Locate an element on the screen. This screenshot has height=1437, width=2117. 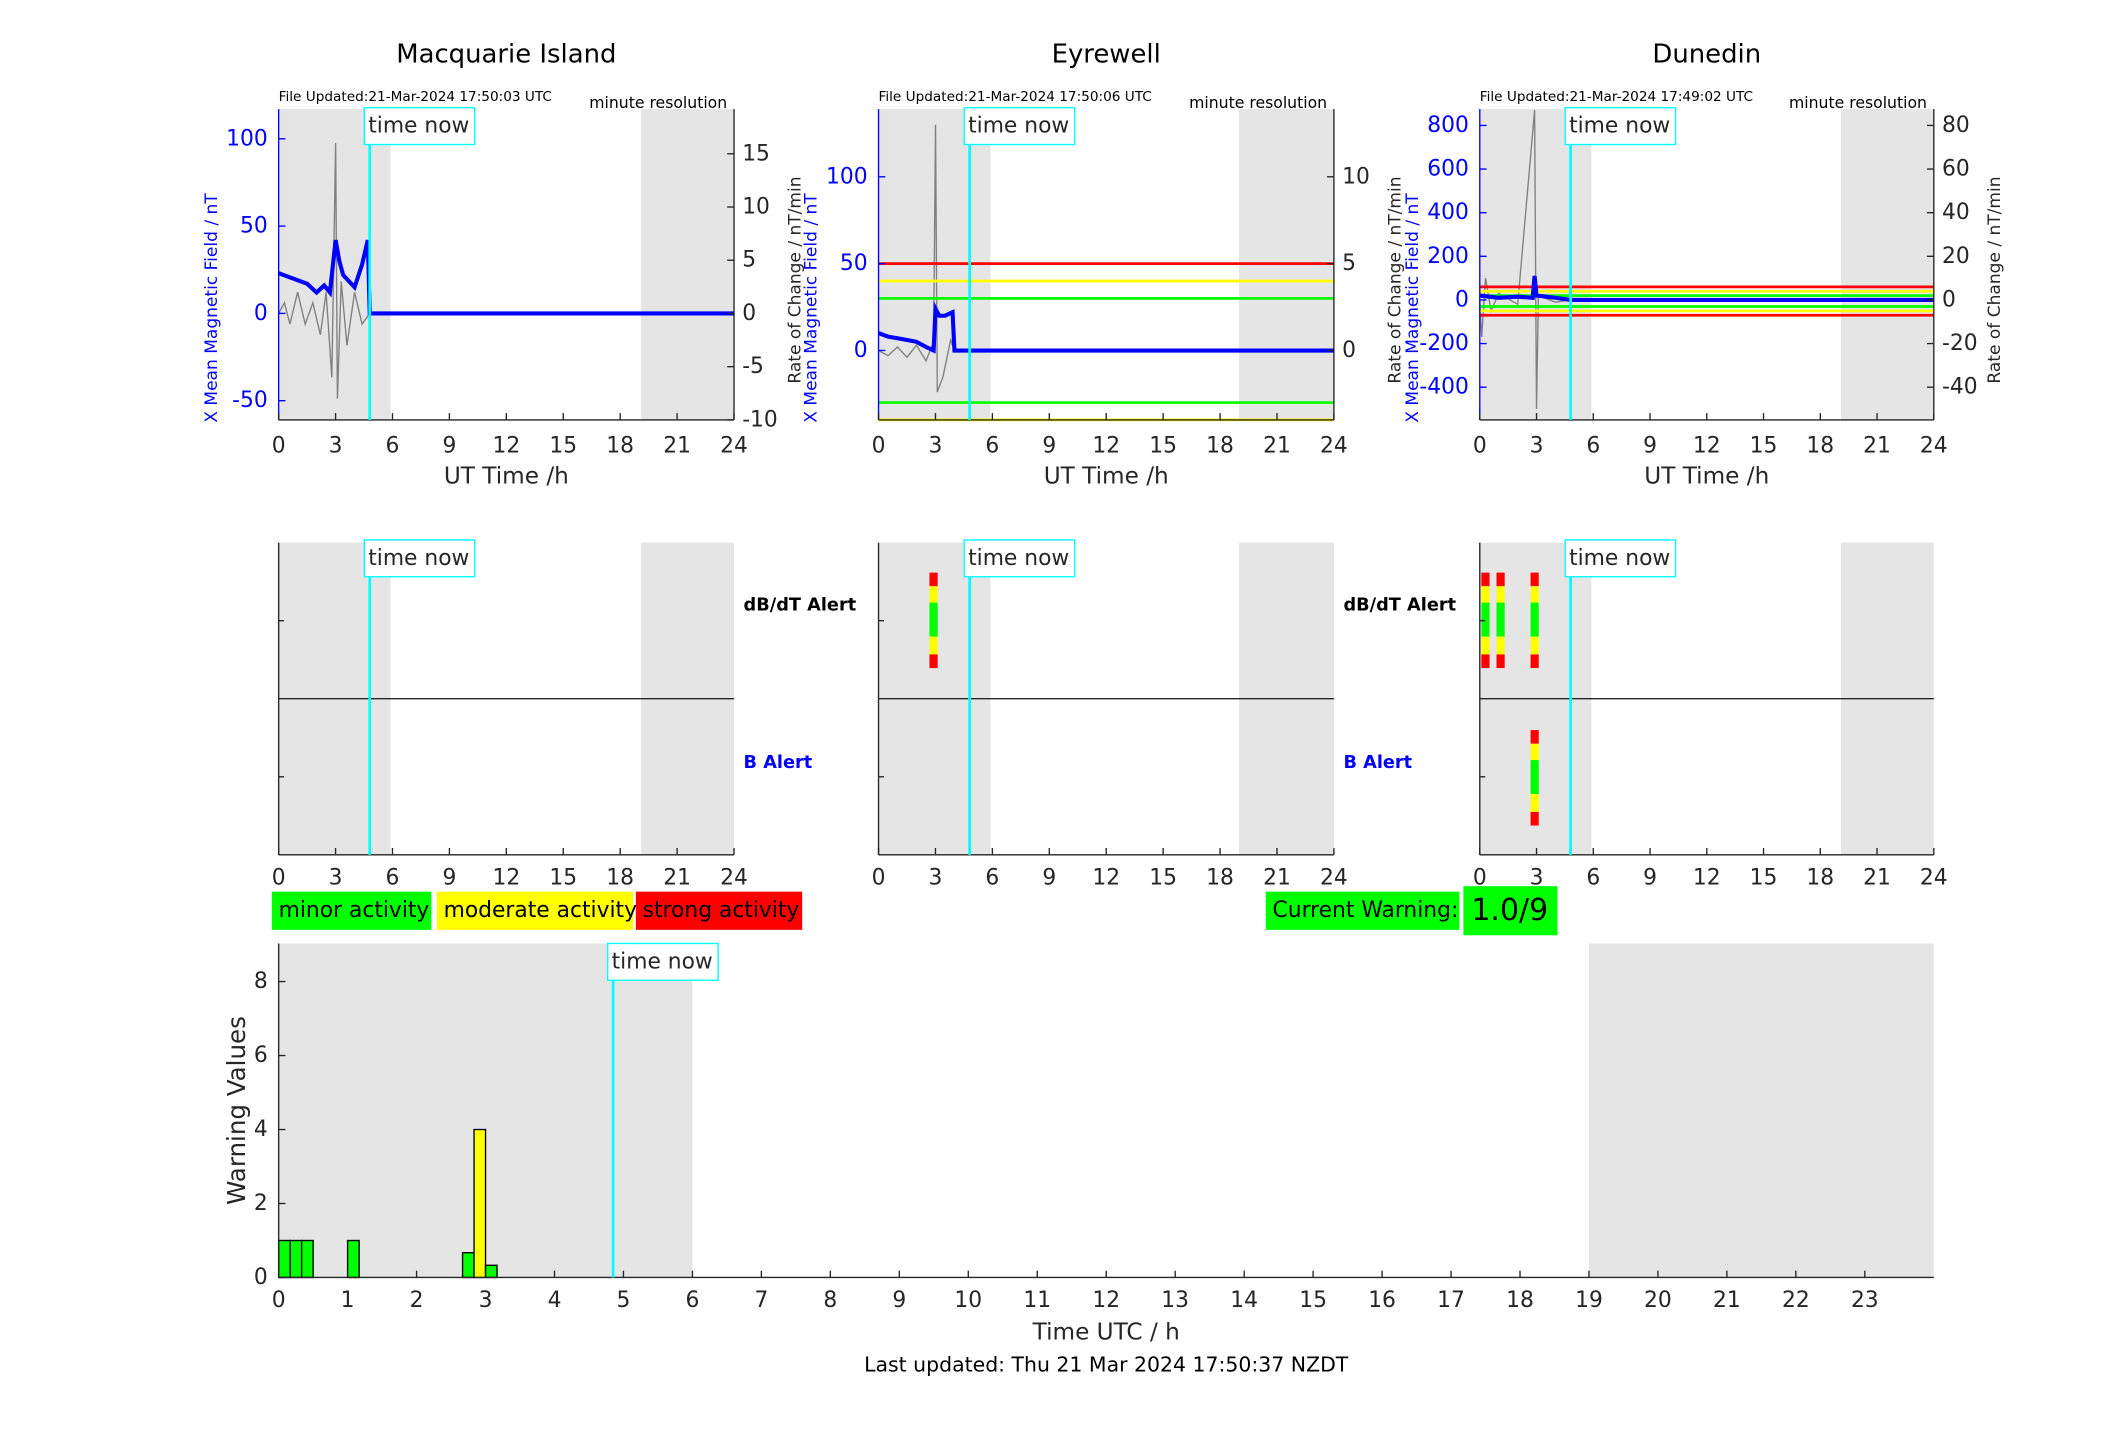
x-axis-label: UT Time /h is located at coordinates (1706, 475).